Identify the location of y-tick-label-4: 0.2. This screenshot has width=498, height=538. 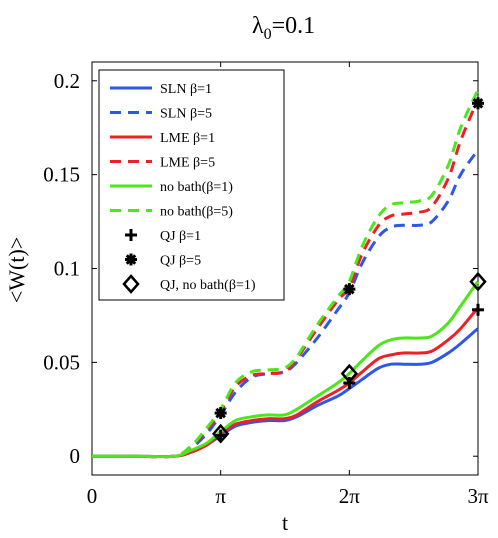
(67, 81).